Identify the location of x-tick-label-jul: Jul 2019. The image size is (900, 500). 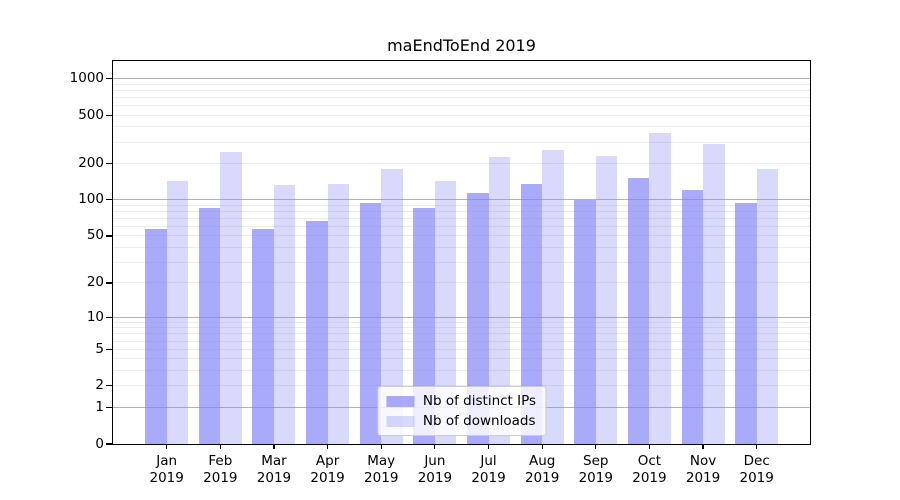
(489, 470).